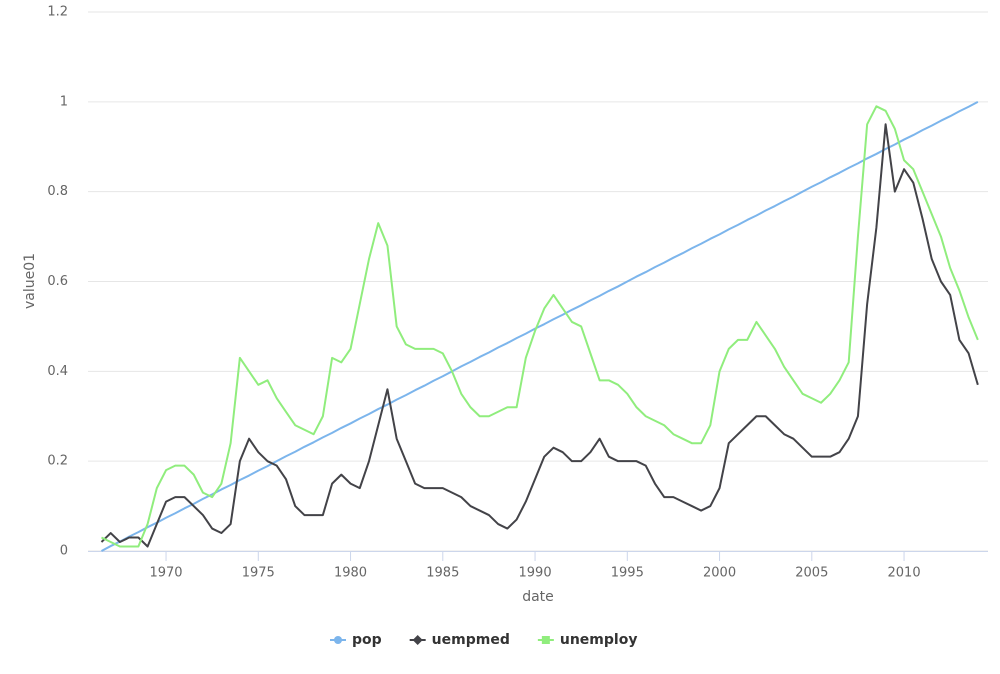  Describe the element at coordinates (719, 573) in the screenshot. I see `x-tick-label: 2000` at that location.